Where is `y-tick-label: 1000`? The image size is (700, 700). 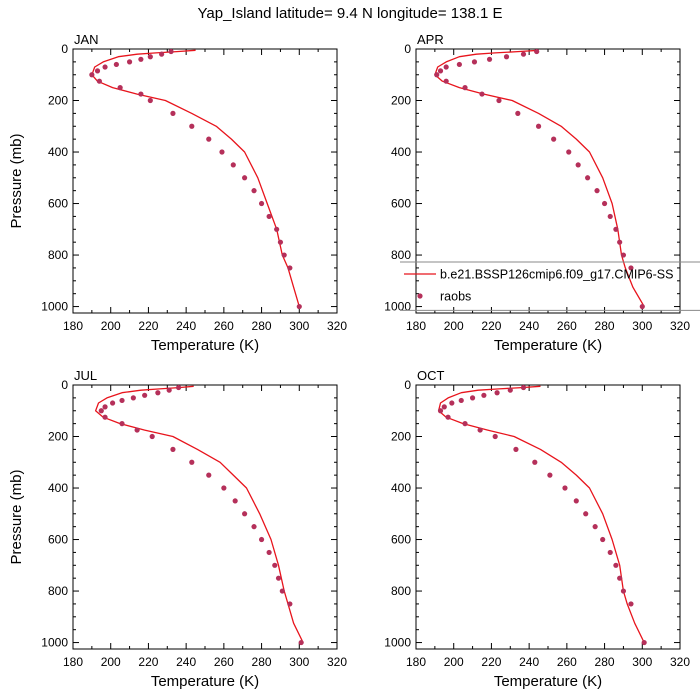
y-tick-label: 1000 is located at coordinates (397, 307).